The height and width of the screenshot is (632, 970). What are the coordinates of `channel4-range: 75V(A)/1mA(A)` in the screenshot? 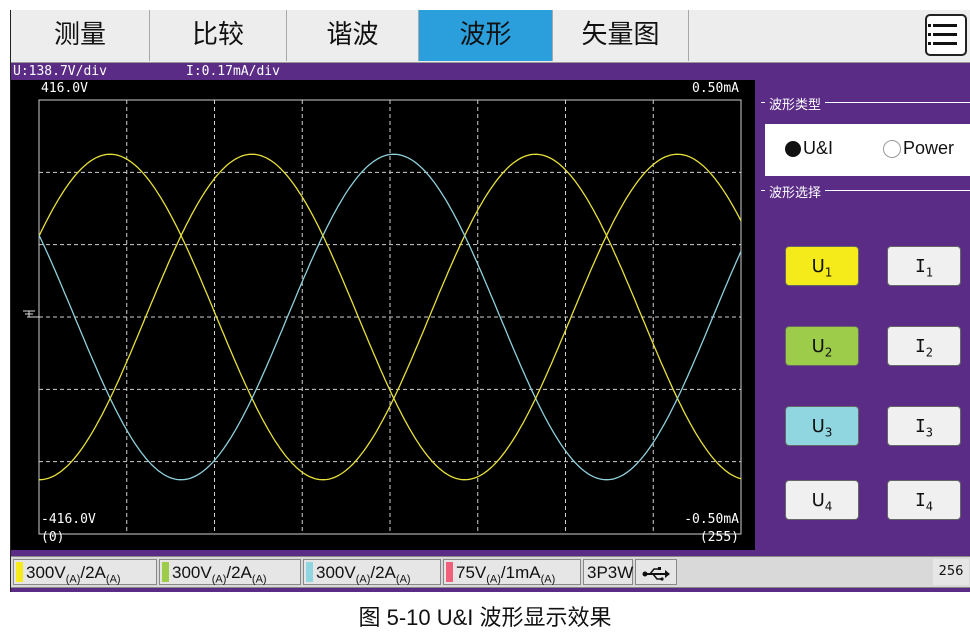 It's located at (512, 572).